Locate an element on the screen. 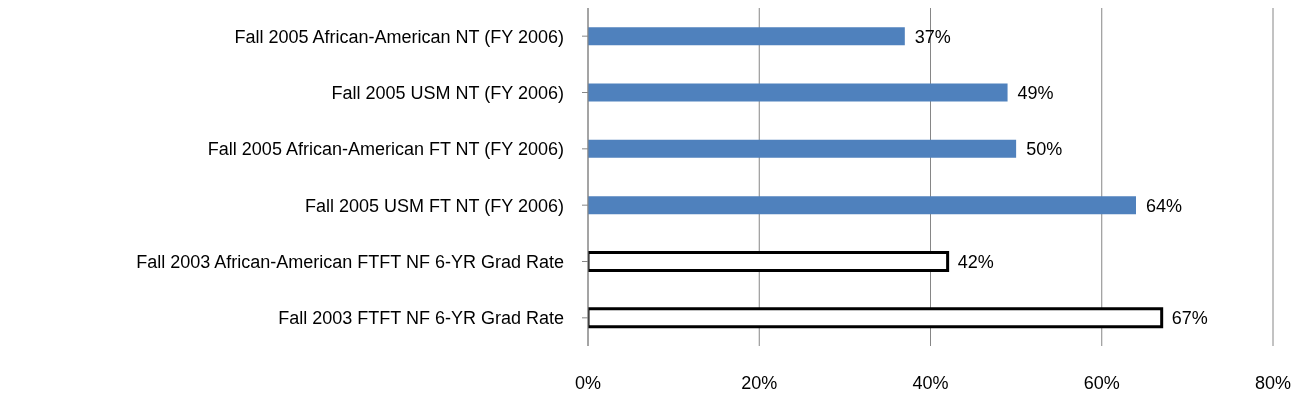 The width and height of the screenshot is (1313, 406). data-label: 50% is located at coordinates (1044, 149).